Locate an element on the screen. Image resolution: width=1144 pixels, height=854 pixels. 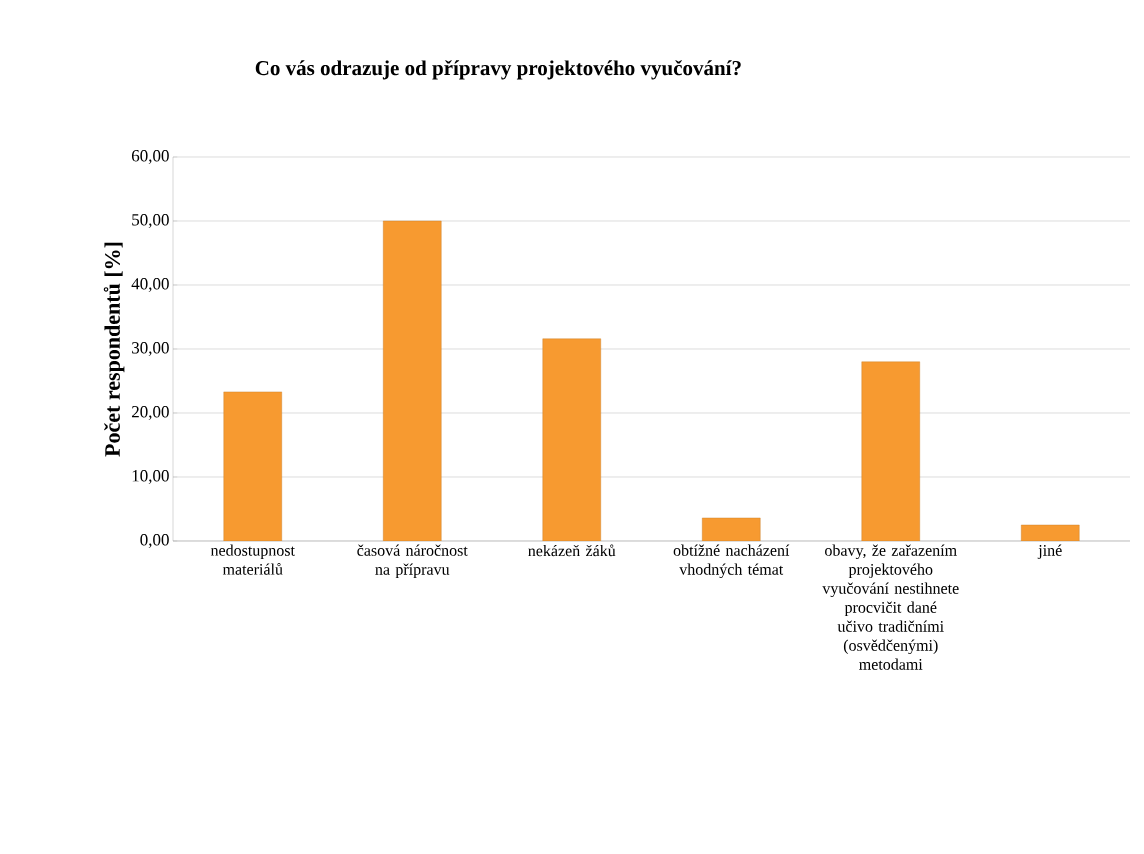
y-tick-label: 20,00 is located at coordinates (150, 413).